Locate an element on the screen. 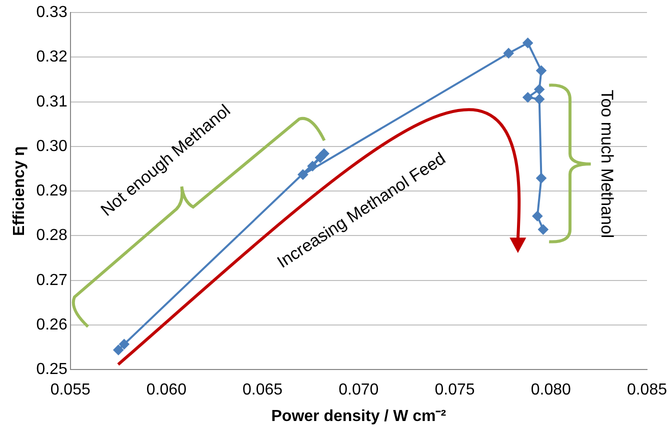  y-tick-label: 0.26 is located at coordinates (52, 325).